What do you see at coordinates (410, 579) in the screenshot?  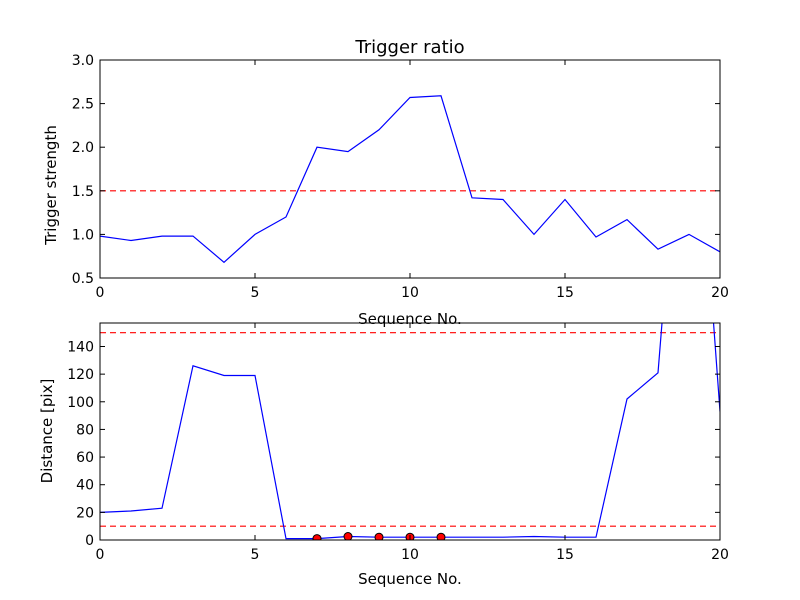 I see `x-axis-label: Sequence No.` at bounding box center [410, 579].